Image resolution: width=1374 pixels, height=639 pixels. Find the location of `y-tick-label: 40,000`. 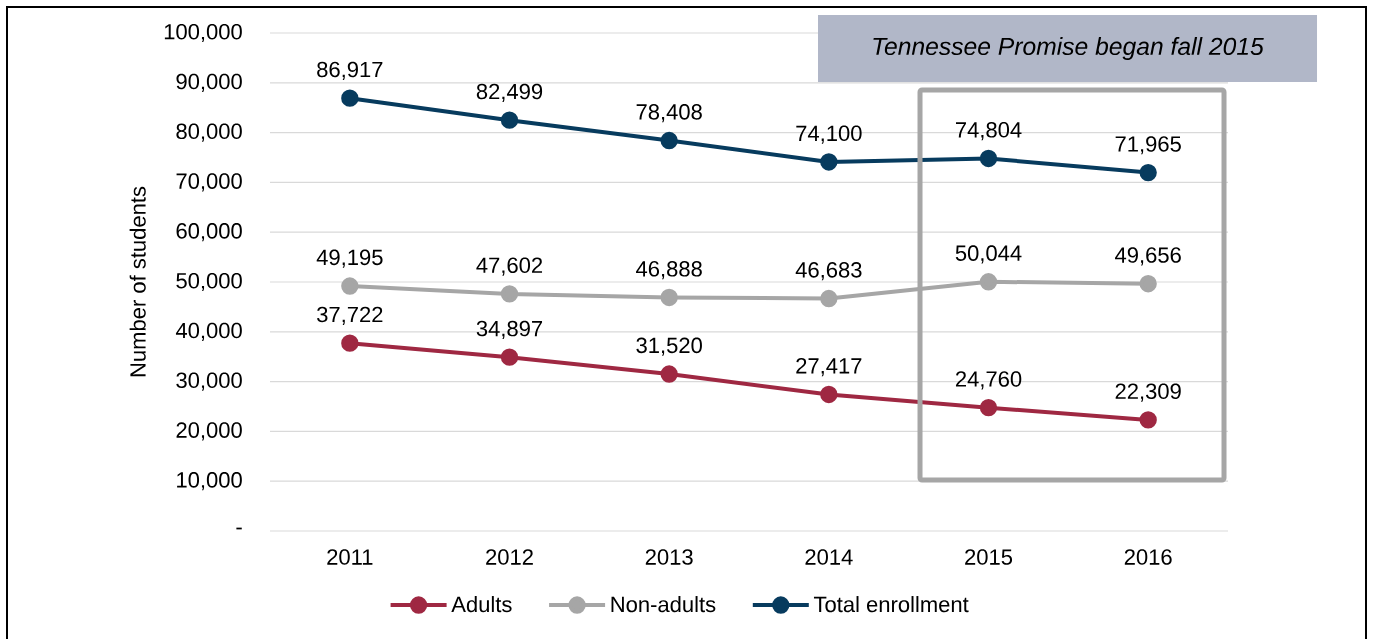

y-tick-label: 40,000 is located at coordinates (208, 331).